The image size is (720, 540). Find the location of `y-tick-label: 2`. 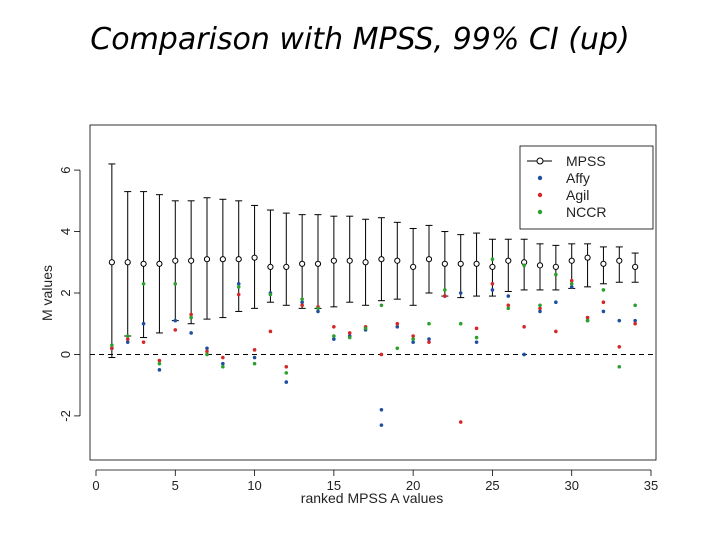

y-tick-label: 2 is located at coordinates (65, 292).